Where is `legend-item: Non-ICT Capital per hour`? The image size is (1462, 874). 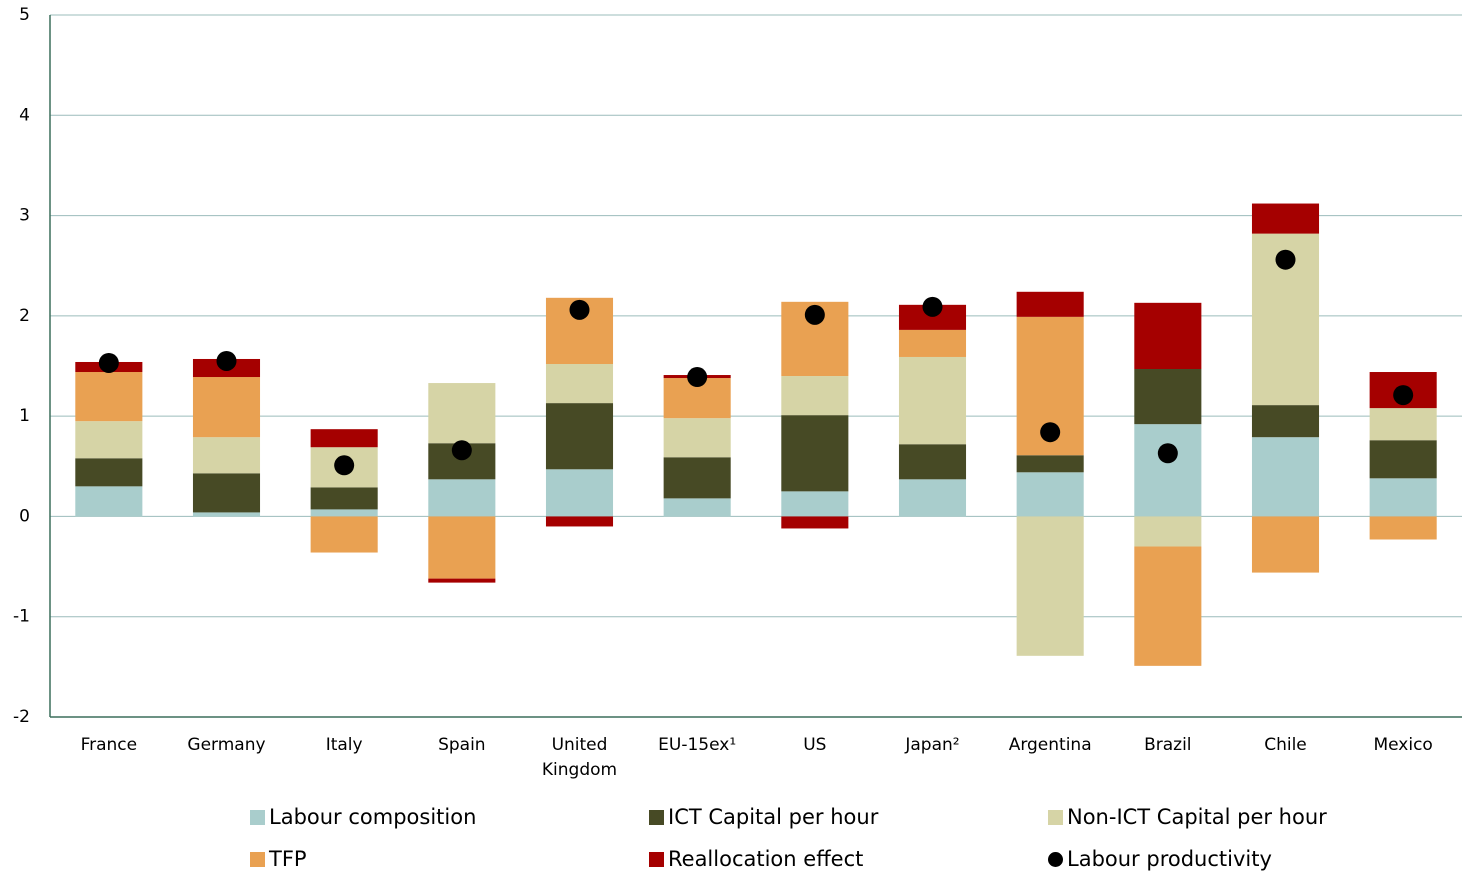 legend-item: Non-ICT Capital per hour is located at coordinates (1187, 817).